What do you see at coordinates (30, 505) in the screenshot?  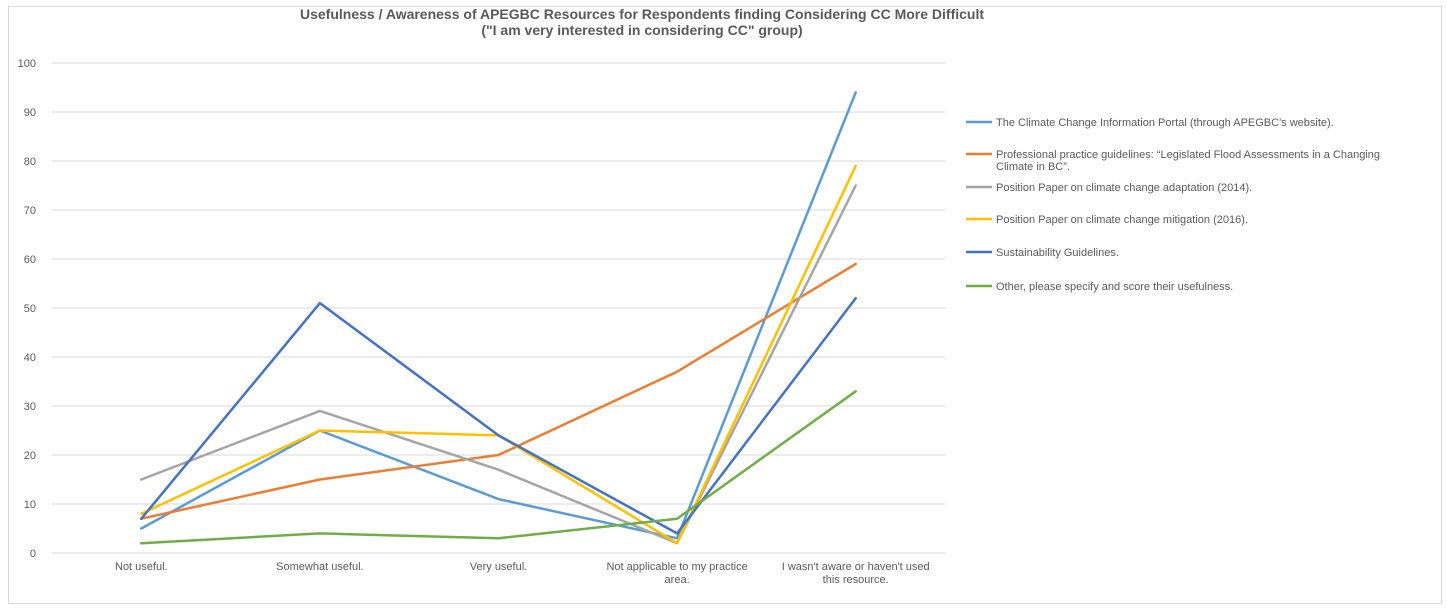 I see `y-tick-label: 10` at bounding box center [30, 505].